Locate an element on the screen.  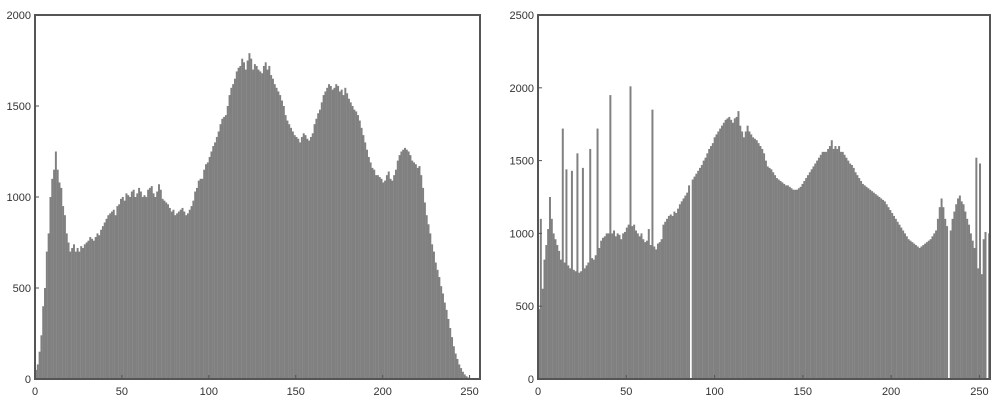
y-tick-label: 500 is located at coordinates (525, 307).